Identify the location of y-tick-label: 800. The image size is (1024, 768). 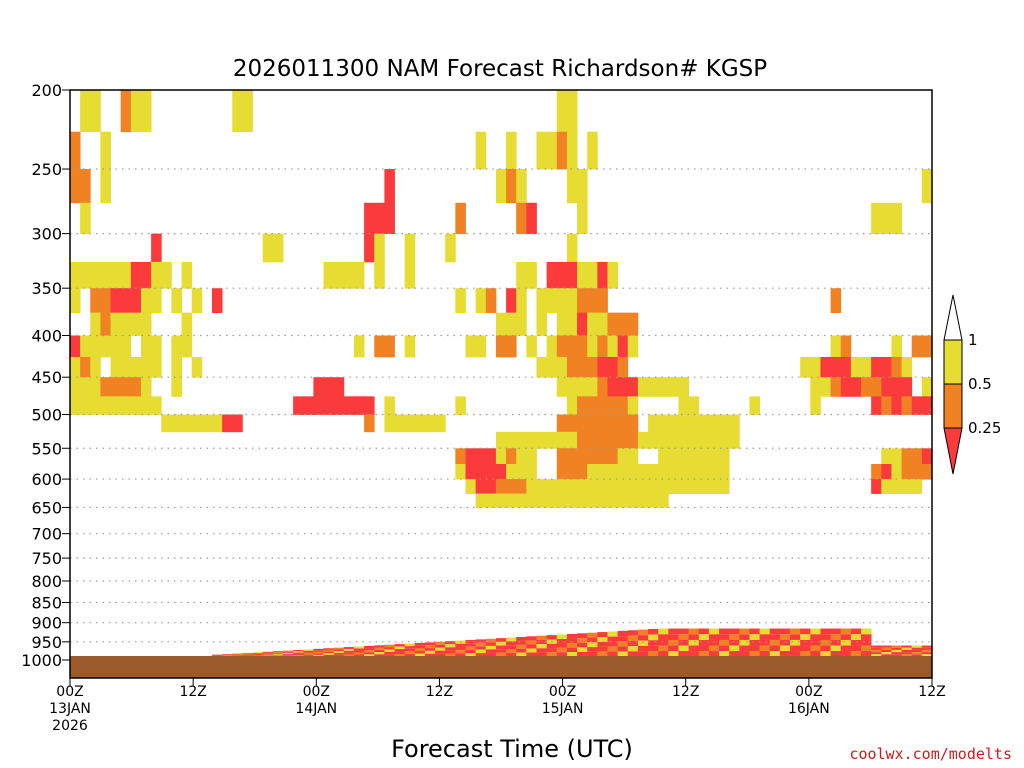
(46, 581).